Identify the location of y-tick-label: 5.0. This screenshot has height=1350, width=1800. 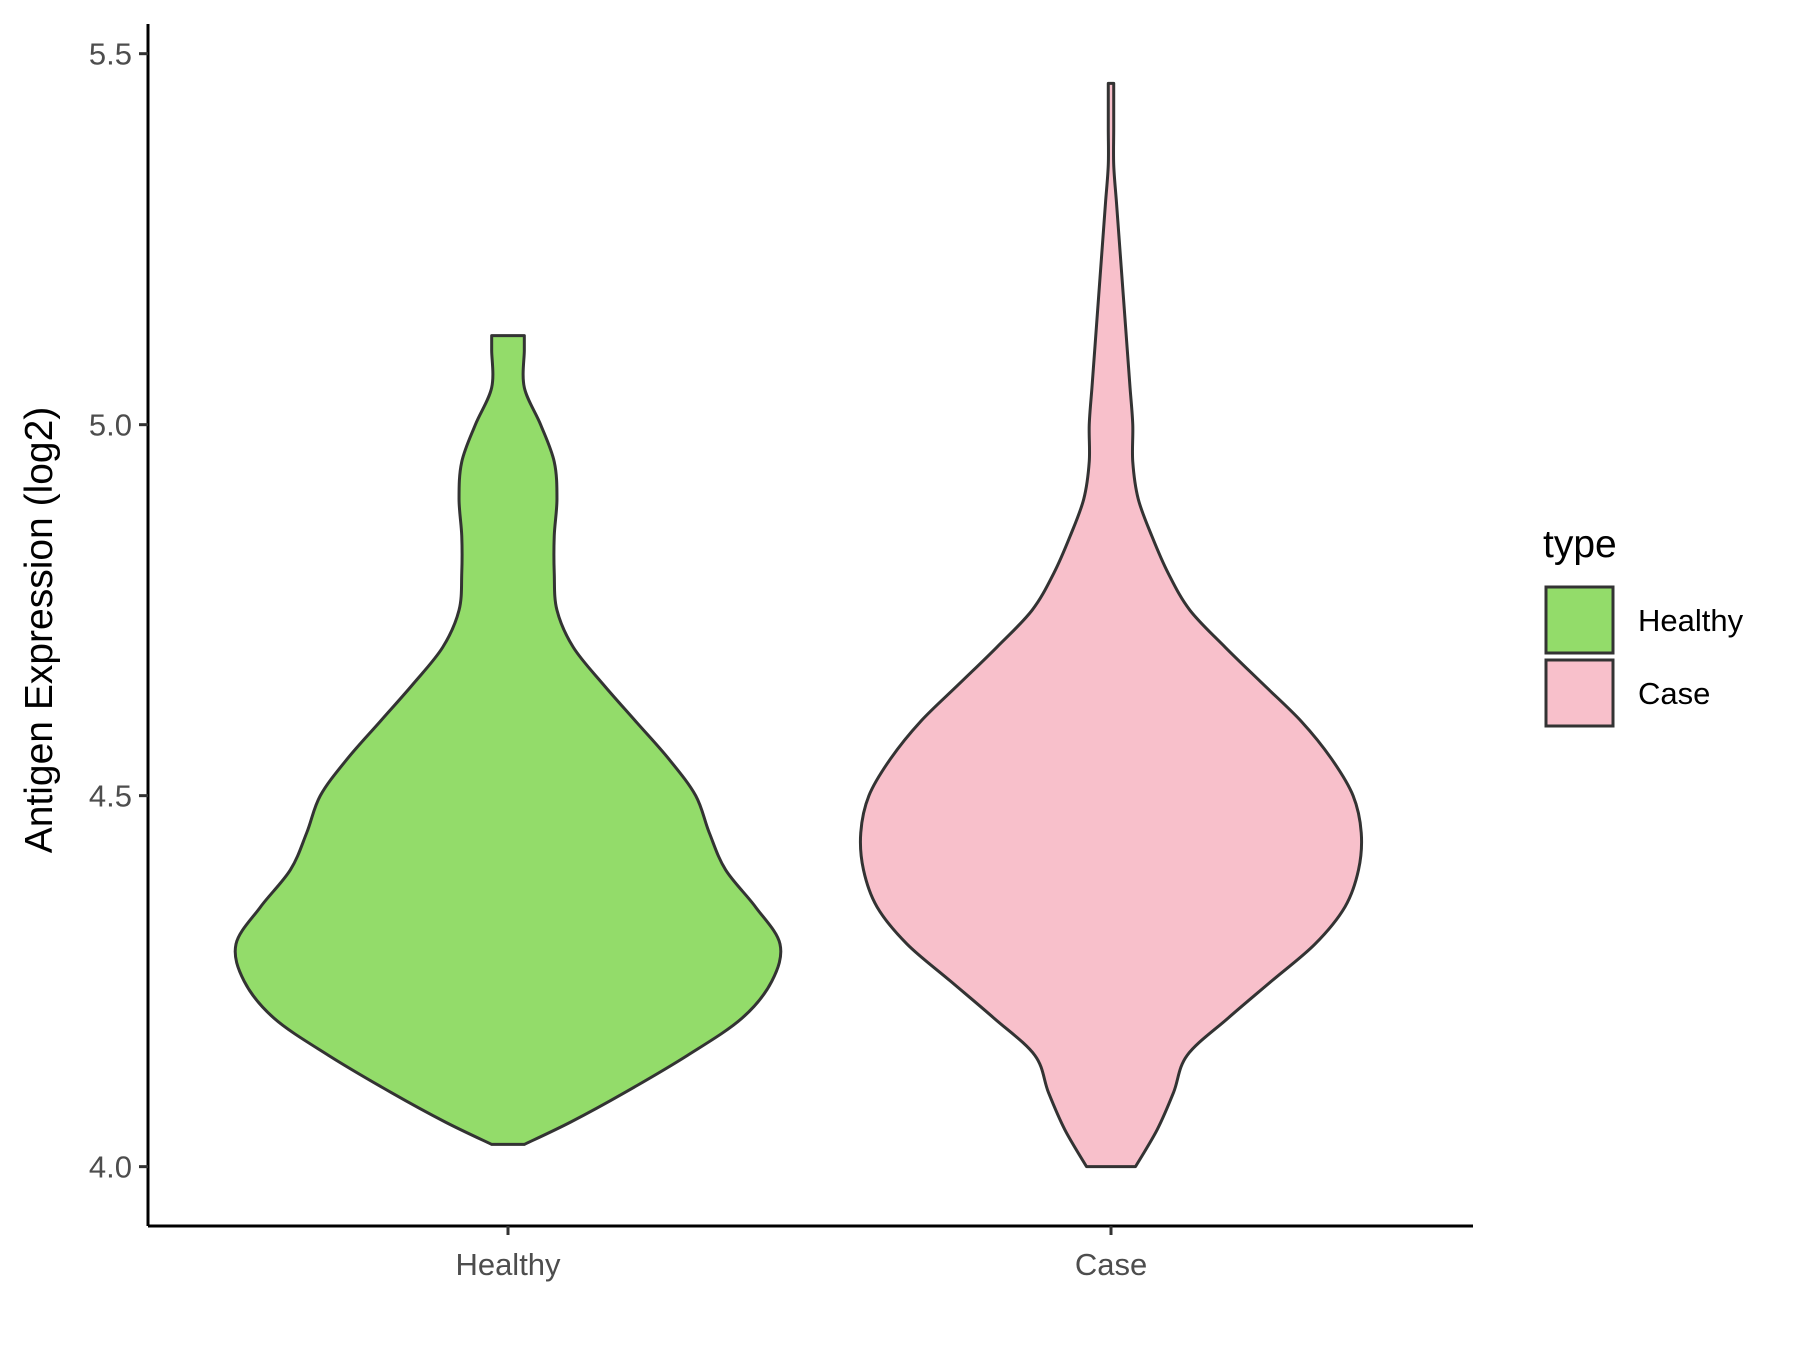
(110, 425).